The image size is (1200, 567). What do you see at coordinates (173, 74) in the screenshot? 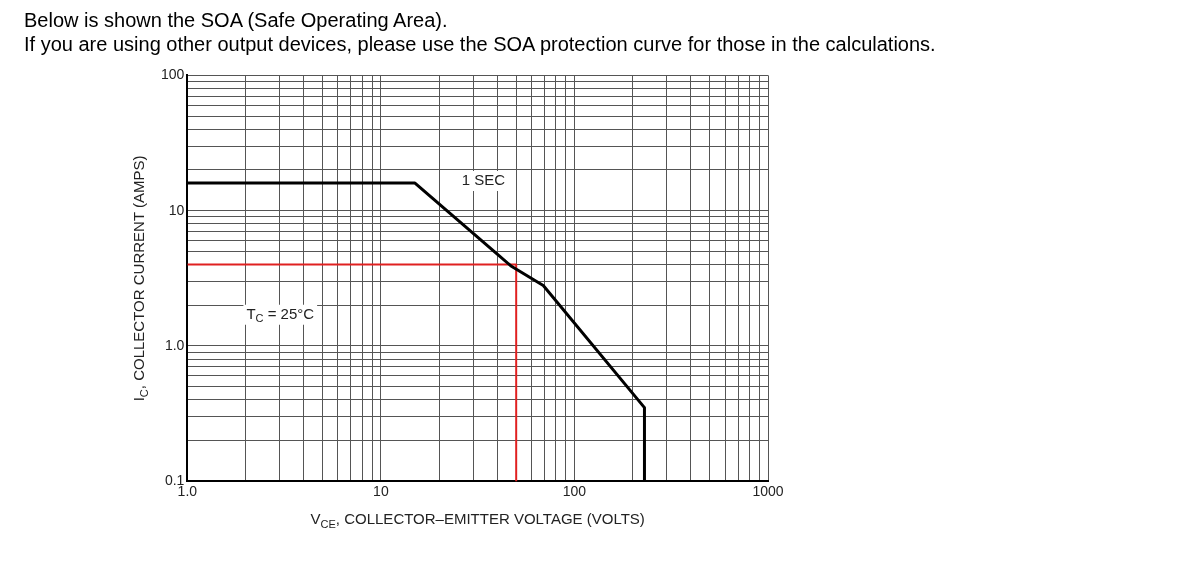
I see `y-tick-label: 100` at bounding box center [173, 74].